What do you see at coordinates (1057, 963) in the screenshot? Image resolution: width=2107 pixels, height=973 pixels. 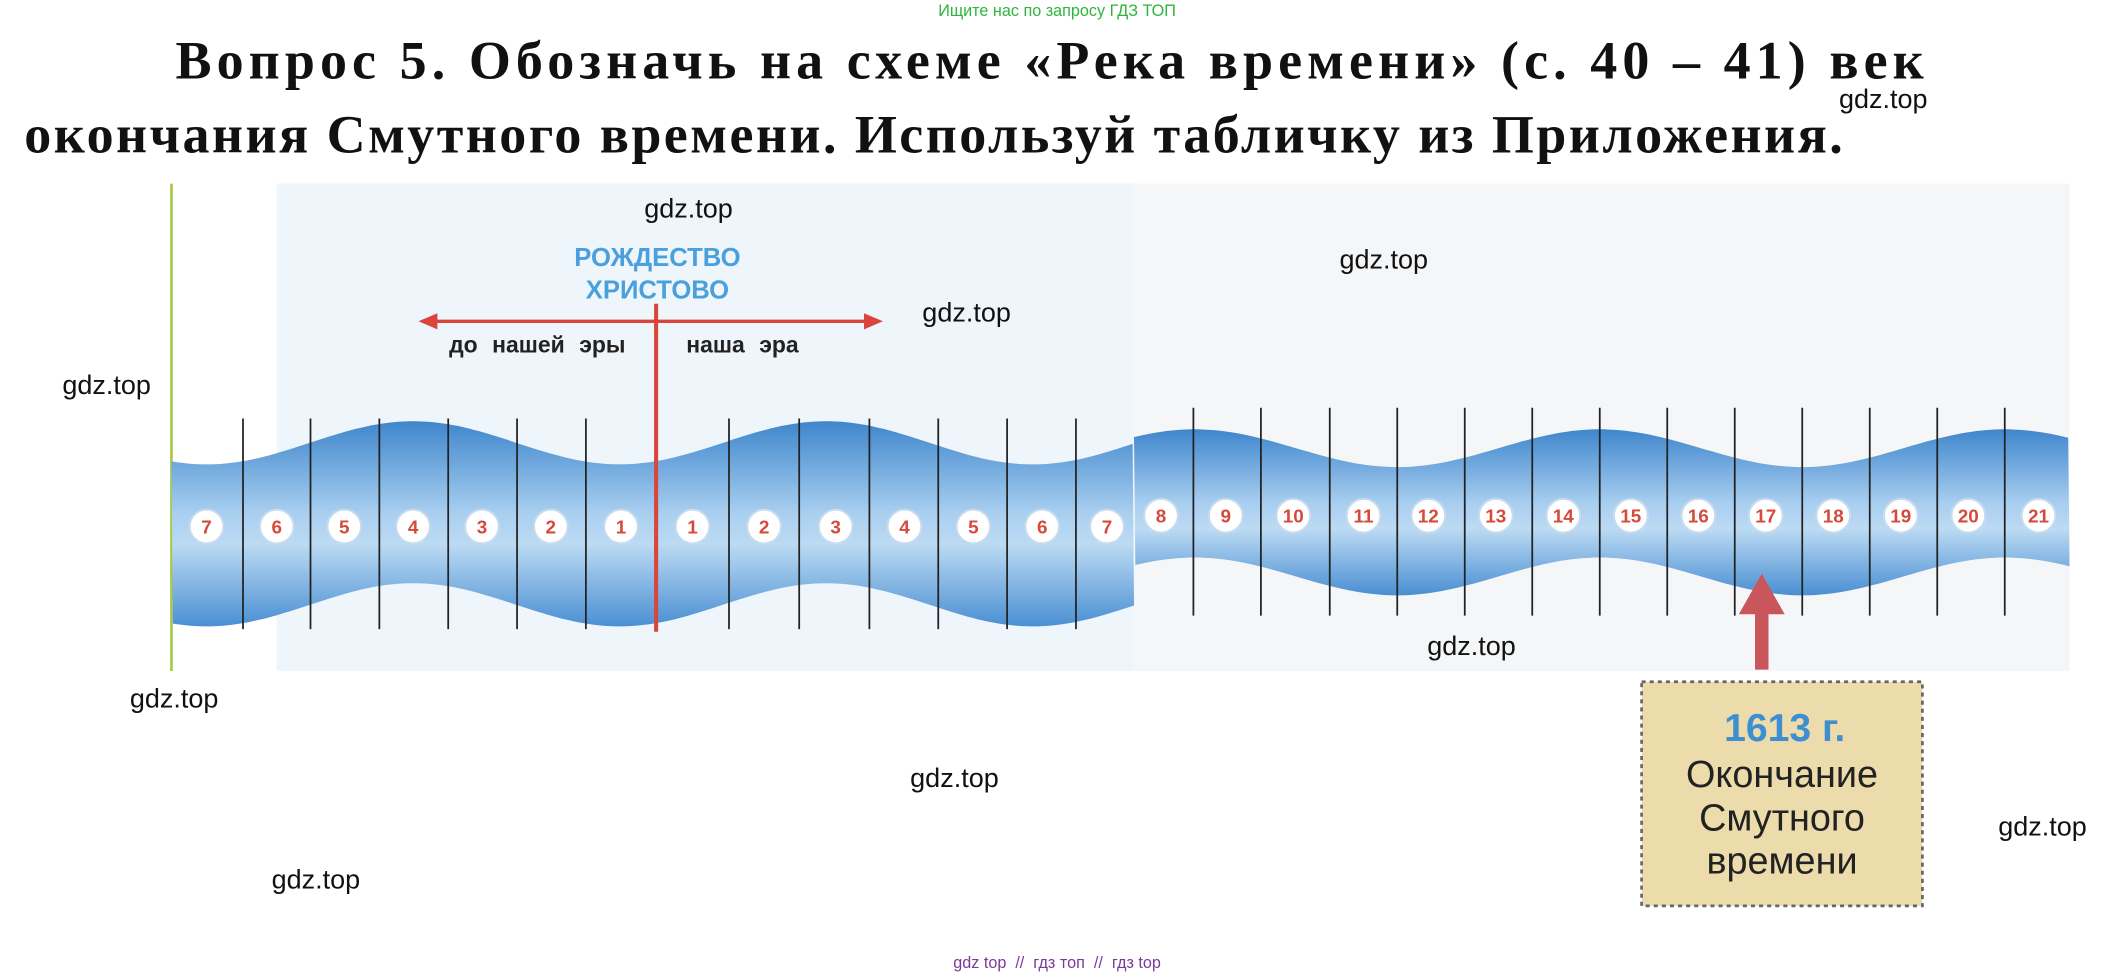 I see `footer: gdz top // гдз топ // гдз top` at bounding box center [1057, 963].